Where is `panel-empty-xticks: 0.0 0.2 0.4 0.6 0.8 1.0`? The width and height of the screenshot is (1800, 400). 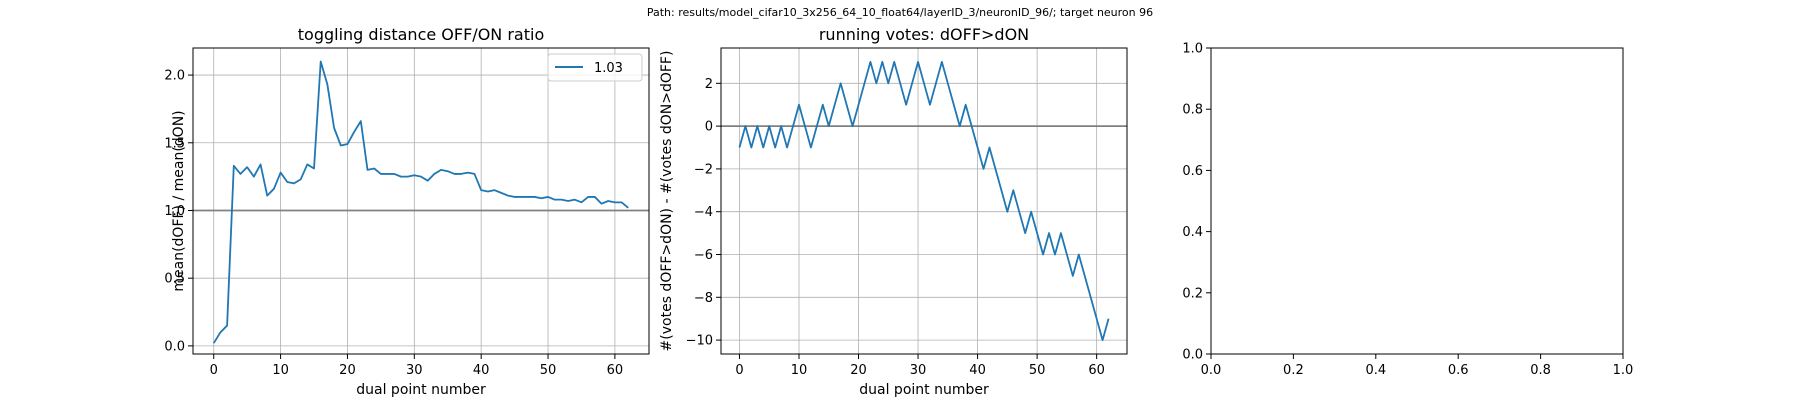
panel-empty-xticks: 0.0 0.2 0.4 0.6 0.8 1.0 is located at coordinates (1417, 366).